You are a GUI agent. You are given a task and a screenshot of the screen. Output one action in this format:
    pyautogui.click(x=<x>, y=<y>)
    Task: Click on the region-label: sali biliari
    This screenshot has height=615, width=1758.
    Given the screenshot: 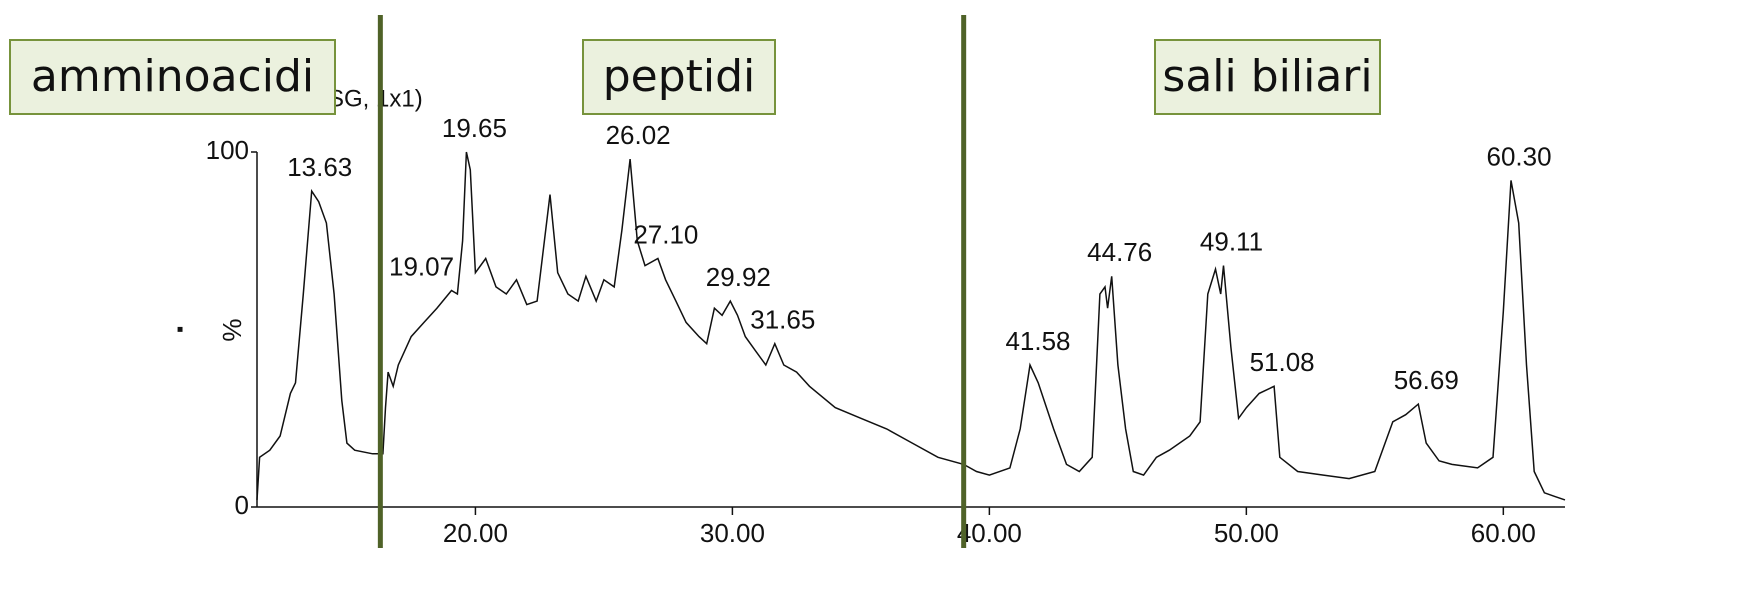 What is the action you would take?
    pyautogui.click(x=1267, y=76)
    